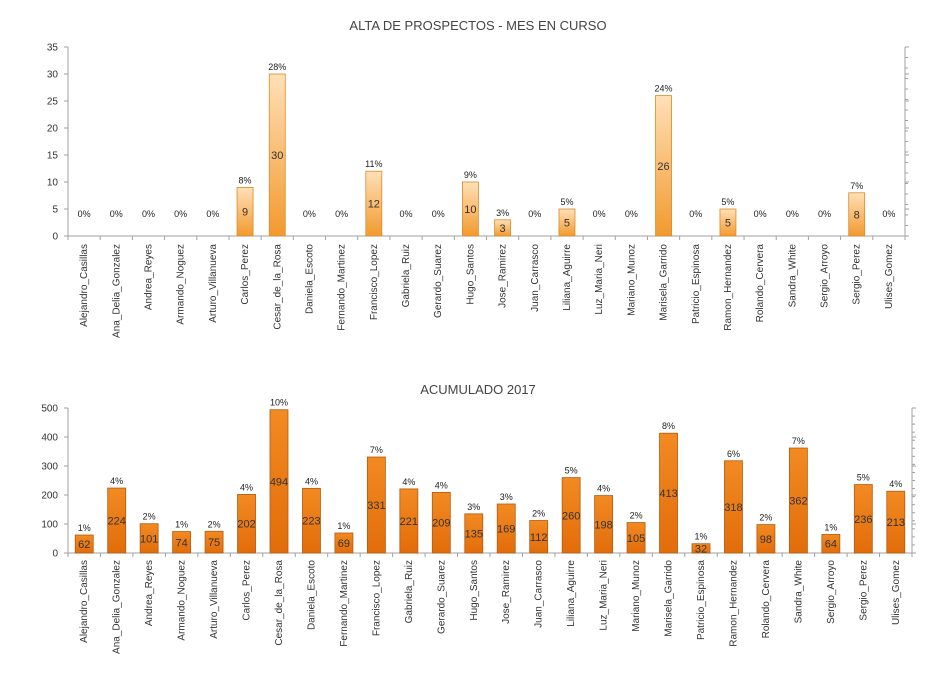 The height and width of the screenshot is (681, 932). I want to click on value-label: 169, so click(506, 529).